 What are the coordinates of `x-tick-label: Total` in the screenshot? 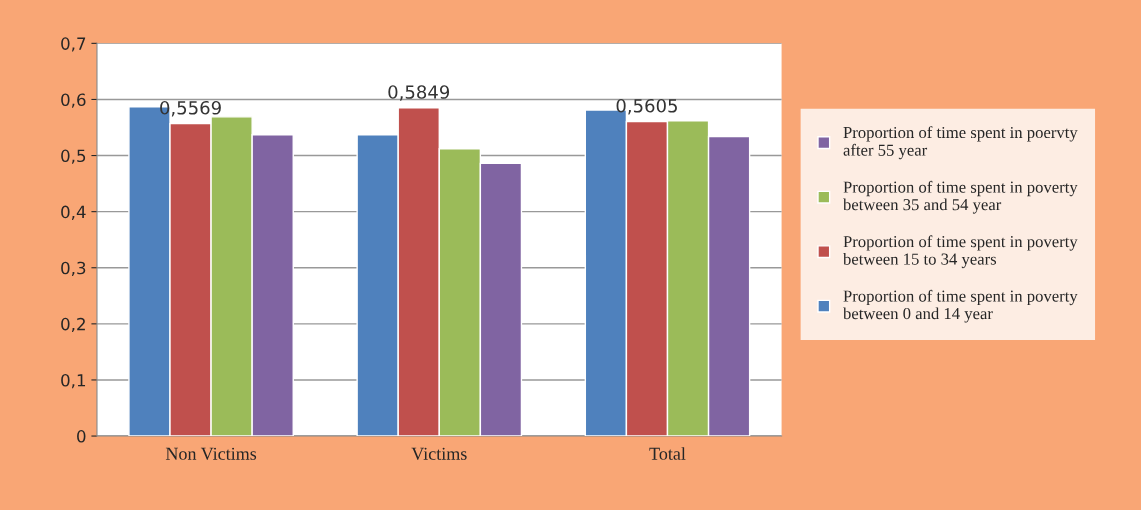 It's located at (667, 453).